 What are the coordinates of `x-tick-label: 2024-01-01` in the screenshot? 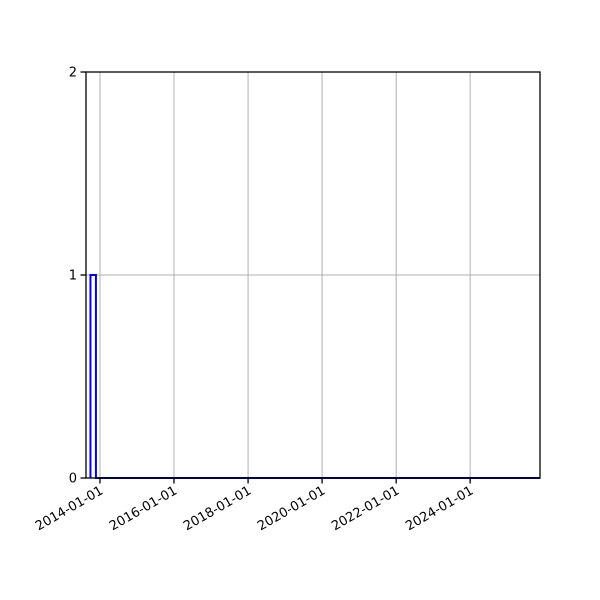 It's located at (439, 508).